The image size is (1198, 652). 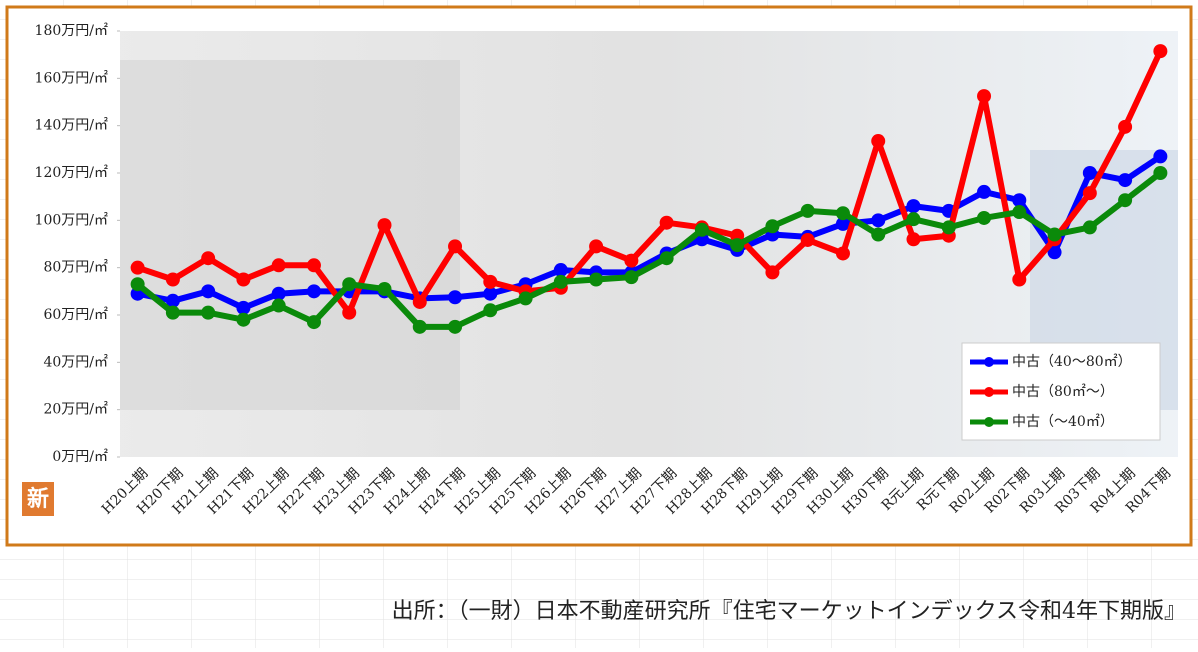 I want to click on y-tick-label: 40万円/㎡, so click(x=75, y=362).